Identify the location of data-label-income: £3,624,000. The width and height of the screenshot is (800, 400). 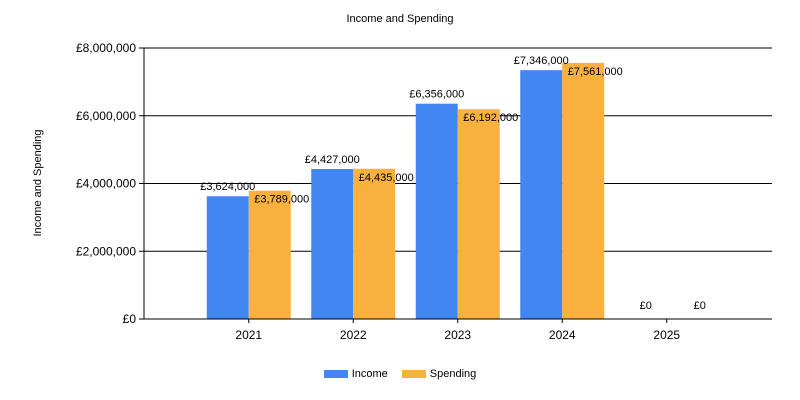
(227, 187).